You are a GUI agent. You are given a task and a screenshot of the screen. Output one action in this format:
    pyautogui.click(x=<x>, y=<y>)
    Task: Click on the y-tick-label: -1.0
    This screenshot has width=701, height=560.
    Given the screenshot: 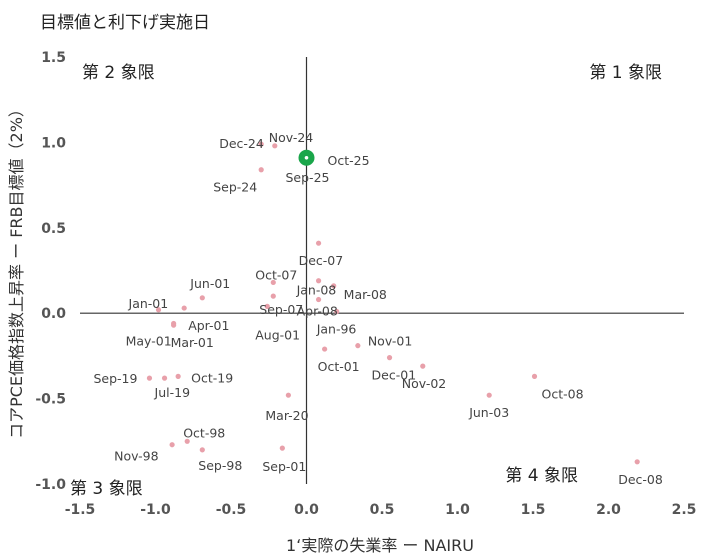 What is the action you would take?
    pyautogui.click(x=50, y=485)
    